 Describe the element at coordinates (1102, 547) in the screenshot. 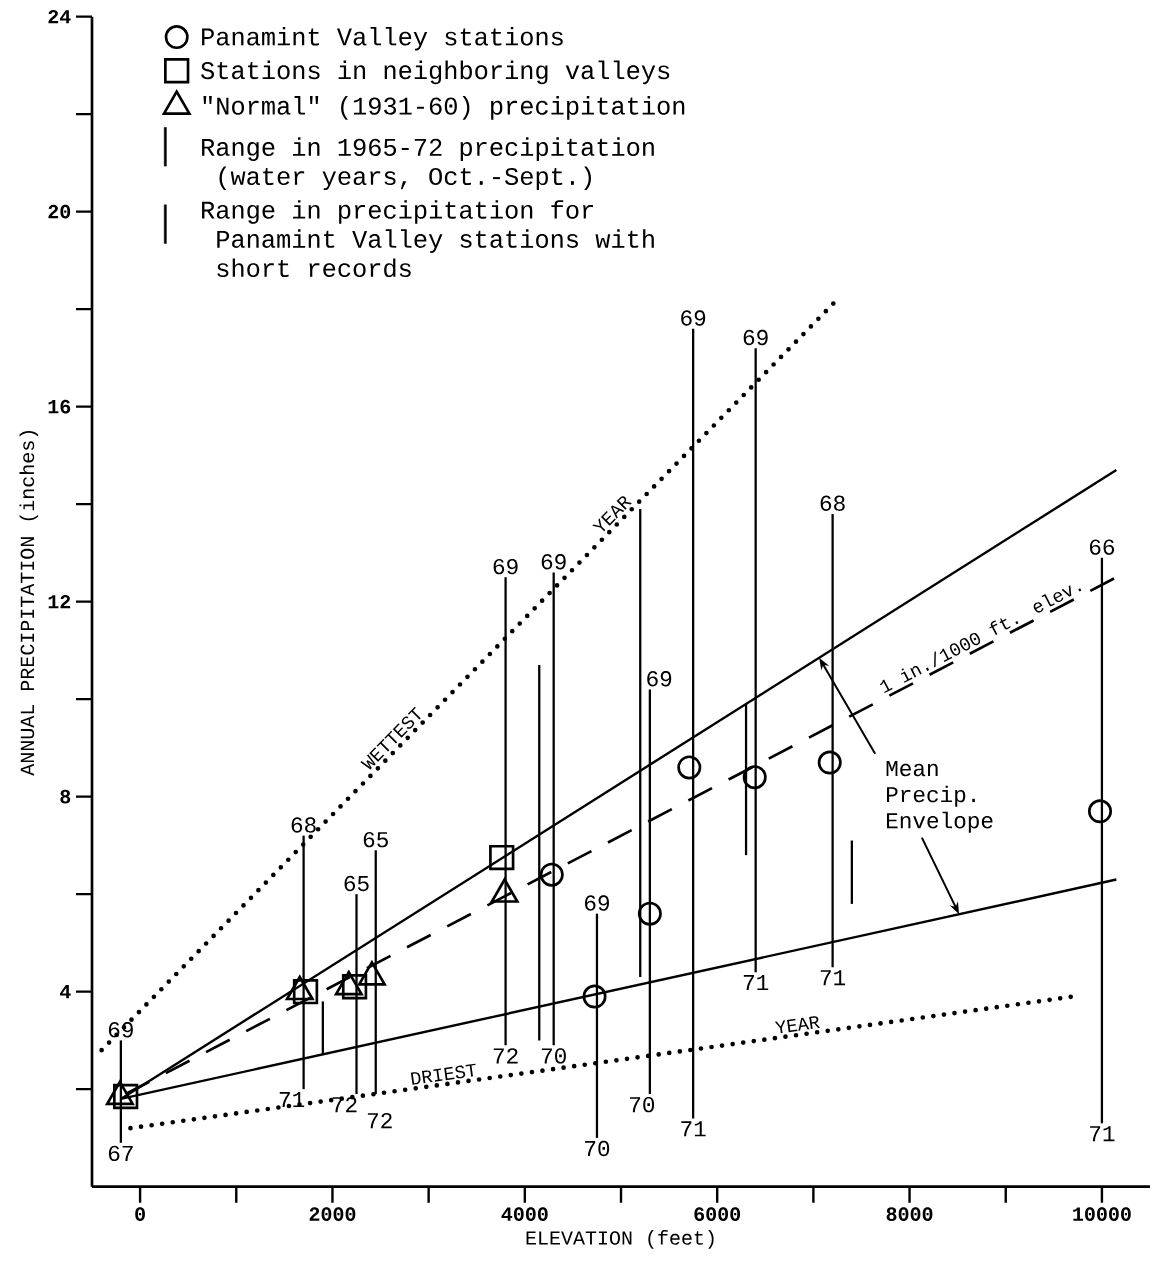

I see `annotation: 66` at that location.